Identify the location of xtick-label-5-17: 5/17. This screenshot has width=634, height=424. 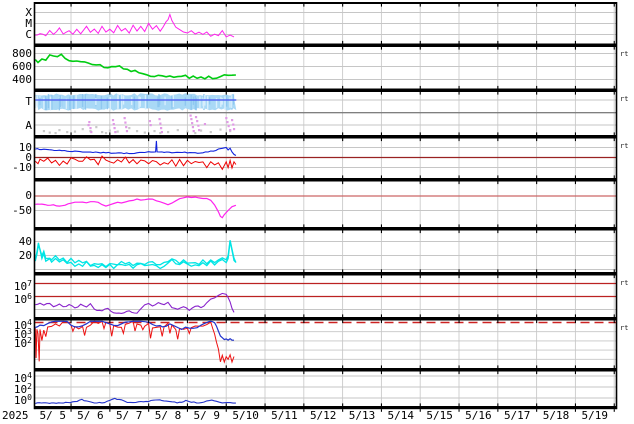
(517, 415).